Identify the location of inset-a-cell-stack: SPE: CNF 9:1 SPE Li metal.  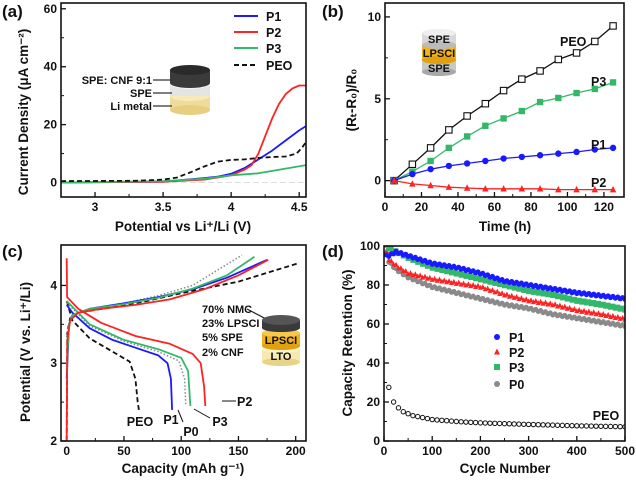
(146, 90).